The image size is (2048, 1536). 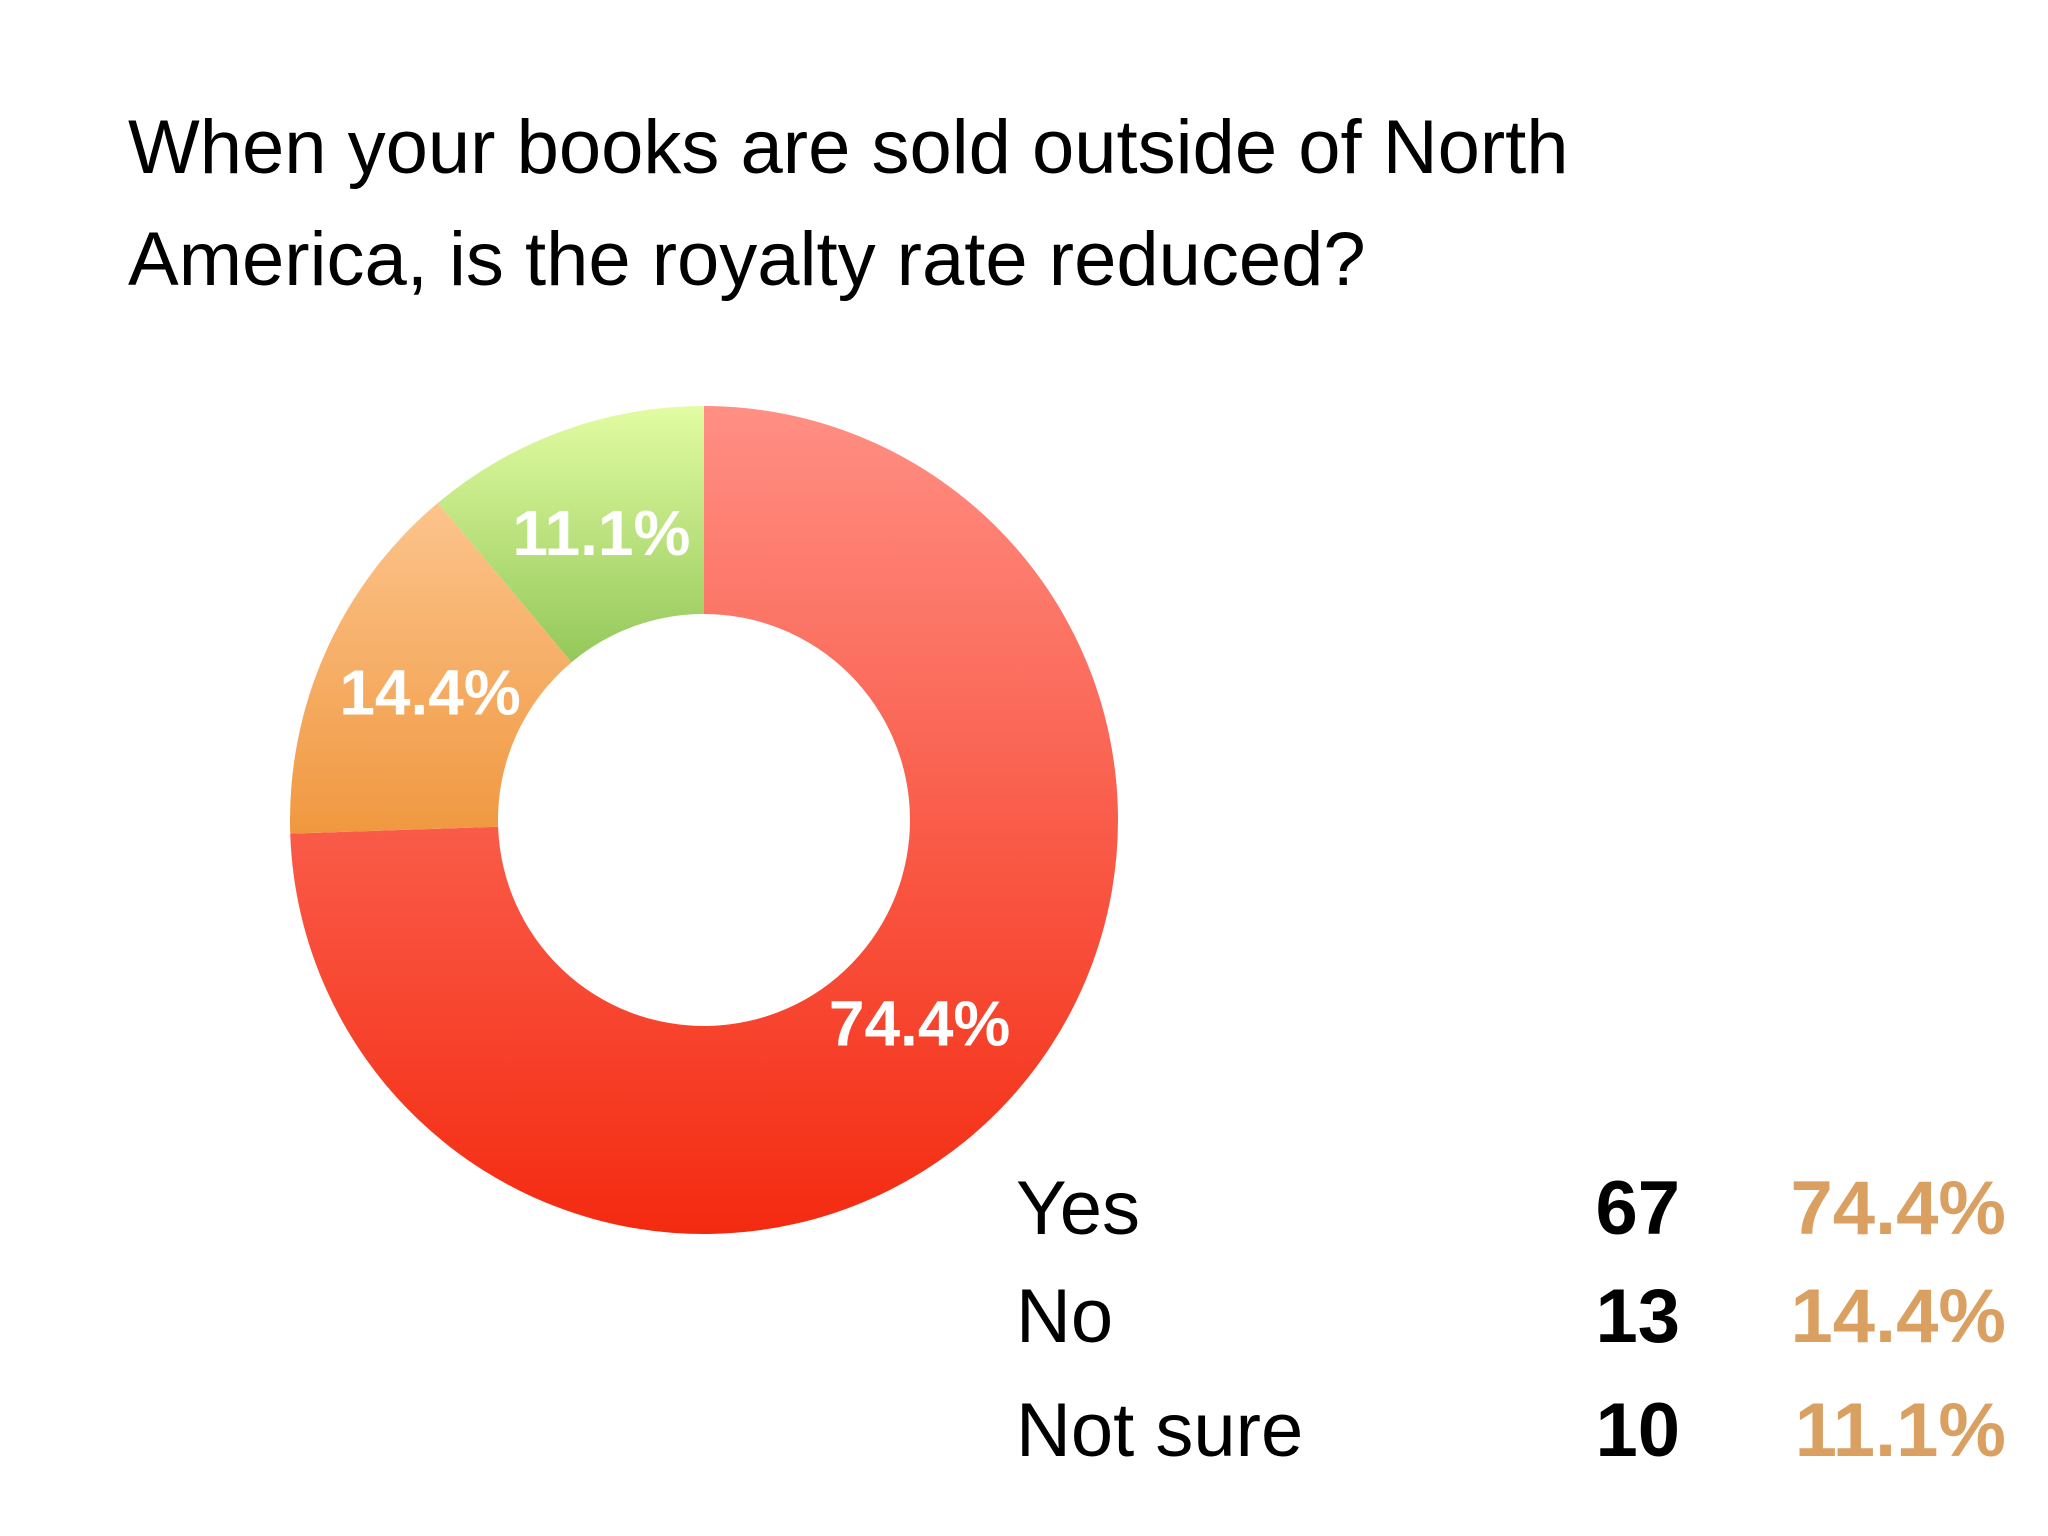 What do you see at coordinates (1637, 1208) in the screenshot?
I see `row-count-yes: 67` at bounding box center [1637, 1208].